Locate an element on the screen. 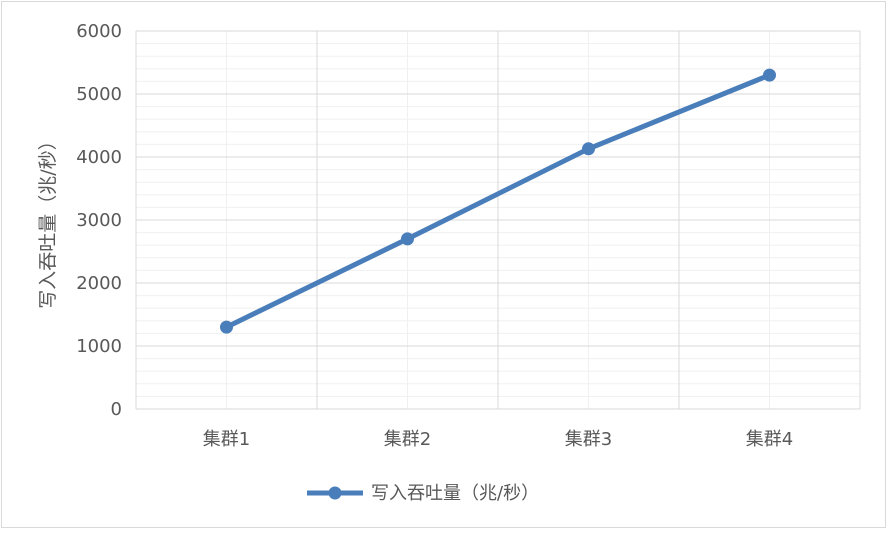 The width and height of the screenshot is (888, 533). y-tick-label: 3000 is located at coordinates (99, 220).